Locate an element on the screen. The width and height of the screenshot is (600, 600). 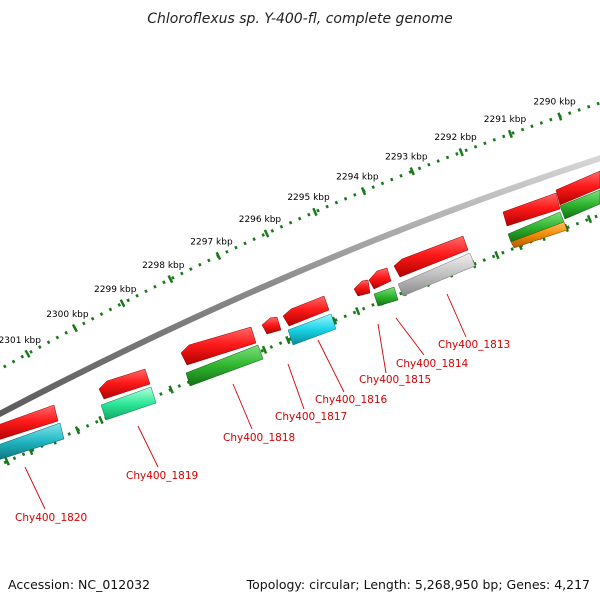
scale-tick-label: 2296 kbp is located at coordinates (260, 220).